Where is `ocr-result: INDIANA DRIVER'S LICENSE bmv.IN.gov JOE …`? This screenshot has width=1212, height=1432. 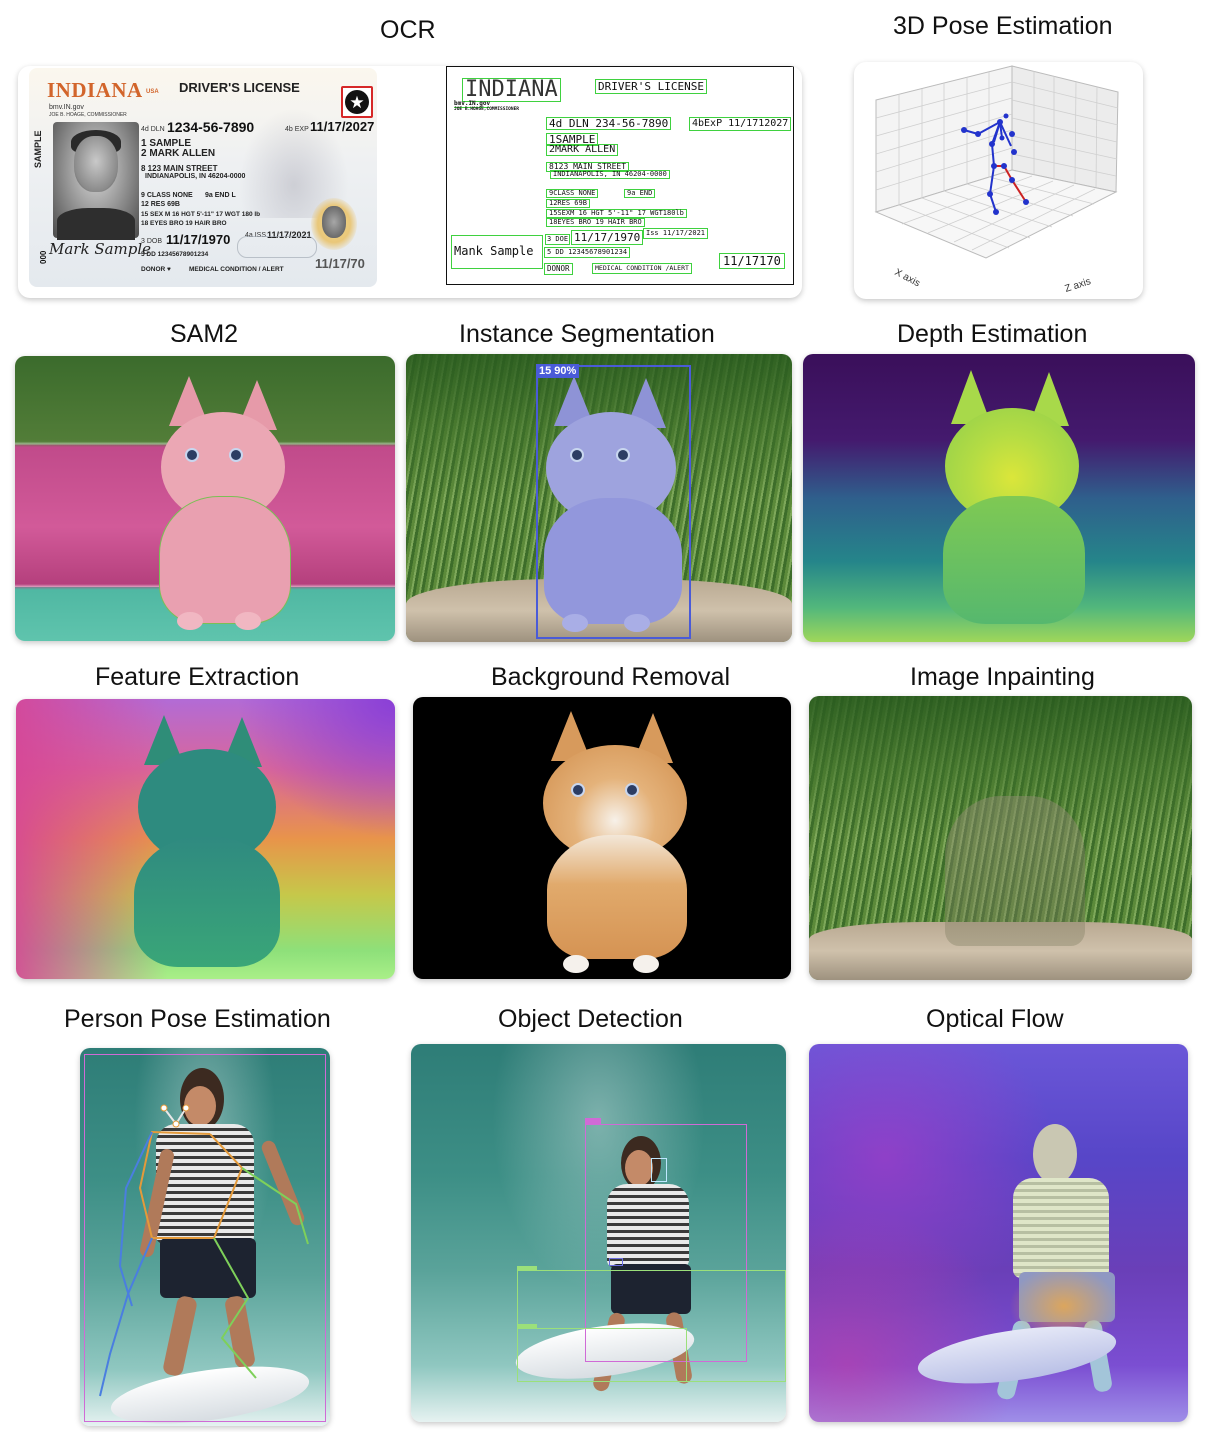
ocr-result: INDIANA DRIVER'S LICENSE bmv.IN.gov JOE … is located at coordinates (620, 175).